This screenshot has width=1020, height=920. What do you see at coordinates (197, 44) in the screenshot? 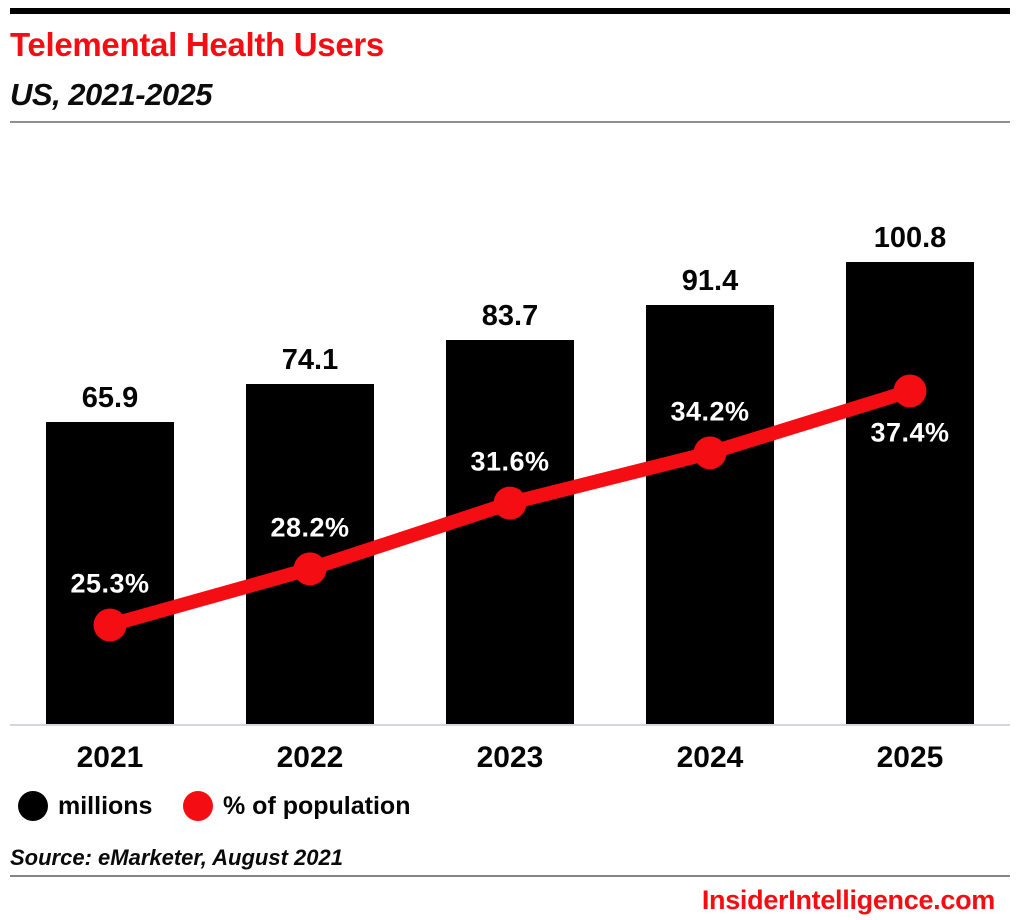
I see `chart-title: Telemental Health Users` at bounding box center [197, 44].